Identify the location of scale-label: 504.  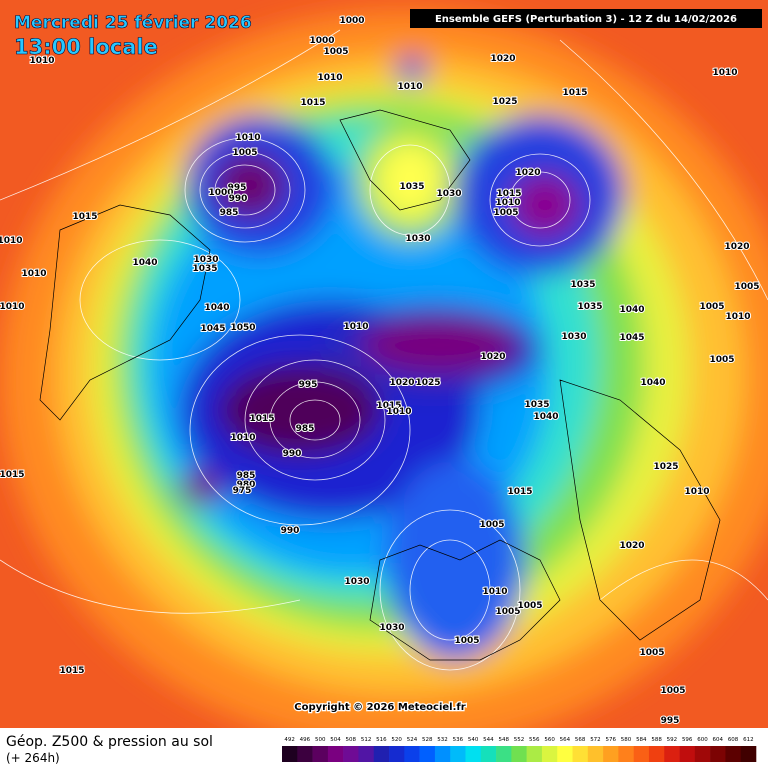
(335, 740).